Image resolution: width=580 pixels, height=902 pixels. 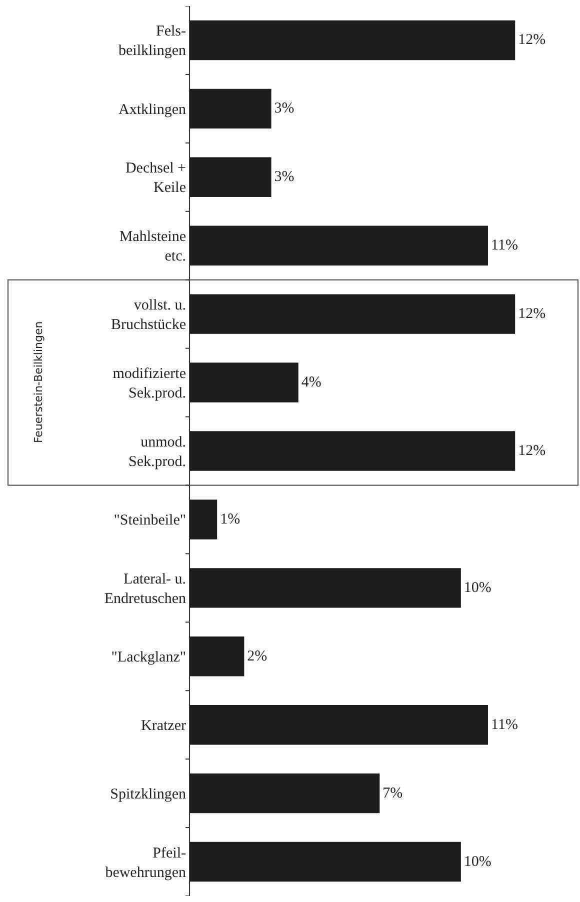 What do you see at coordinates (152, 110) in the screenshot?
I see `y-tick-label: Axtklingen` at bounding box center [152, 110].